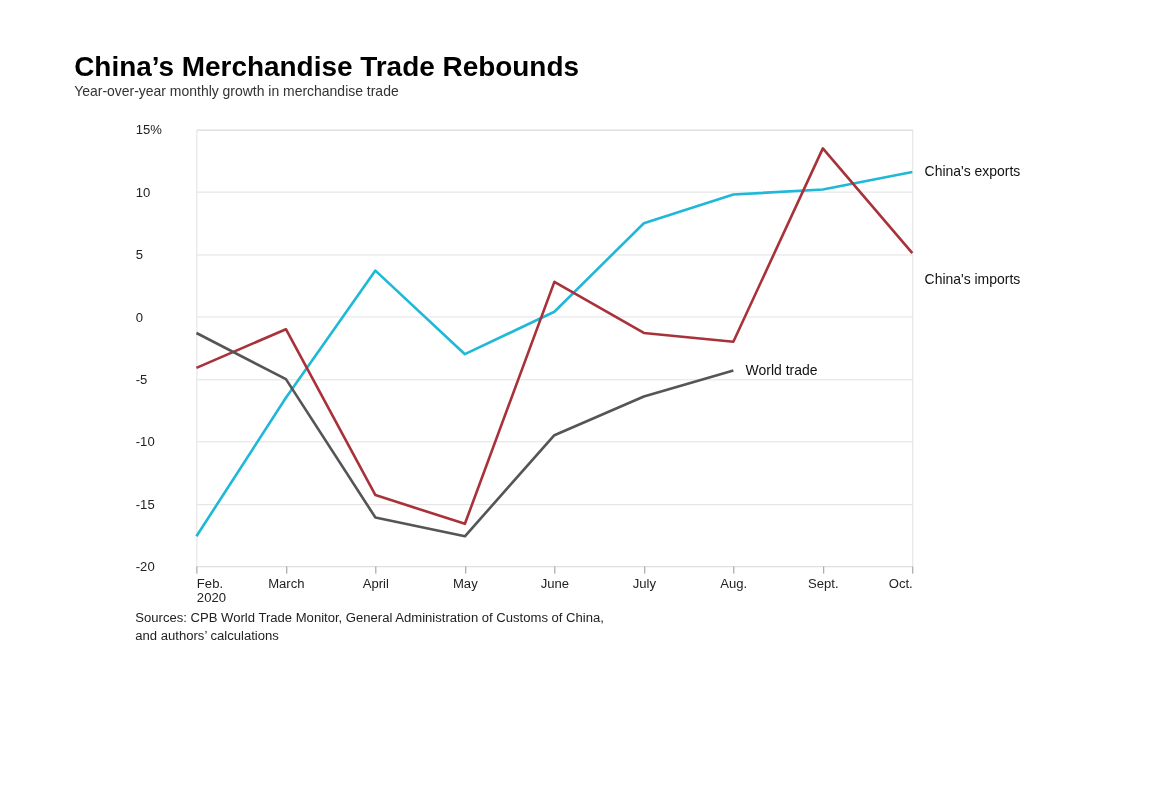  Describe the element at coordinates (236, 90) in the screenshot. I see `chart-subtitle: Year-over-year monthly growth in merchandise trade` at that location.